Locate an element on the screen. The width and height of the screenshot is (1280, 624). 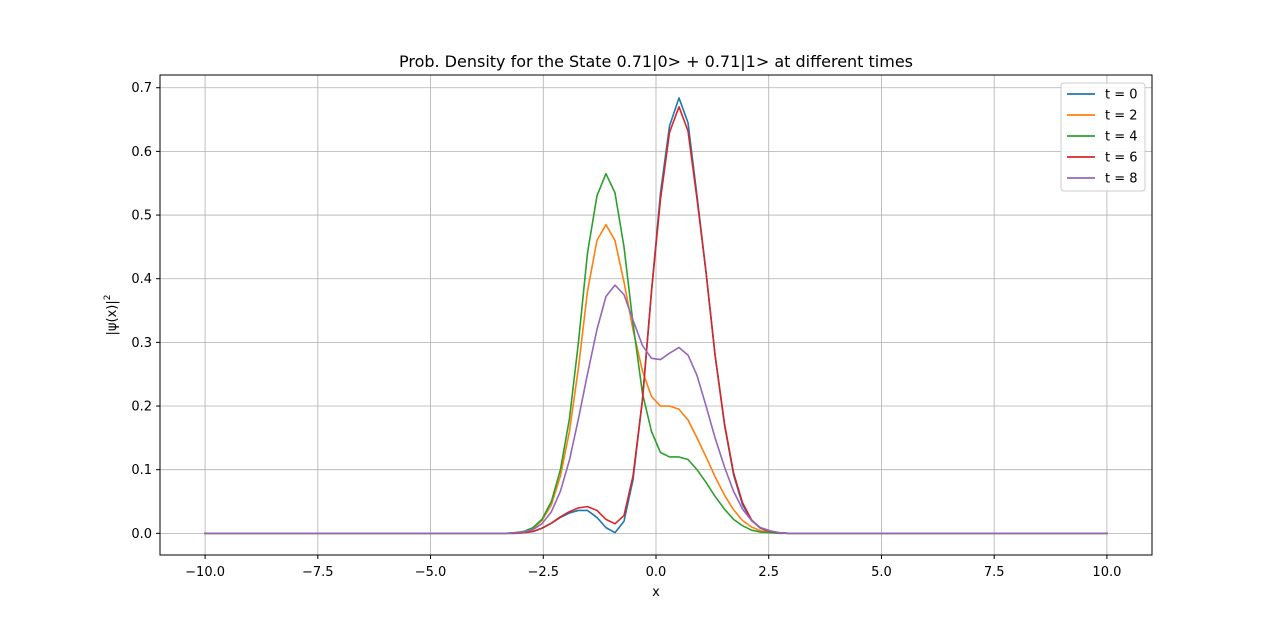
x-tick-label: −10.0 is located at coordinates (205, 572).